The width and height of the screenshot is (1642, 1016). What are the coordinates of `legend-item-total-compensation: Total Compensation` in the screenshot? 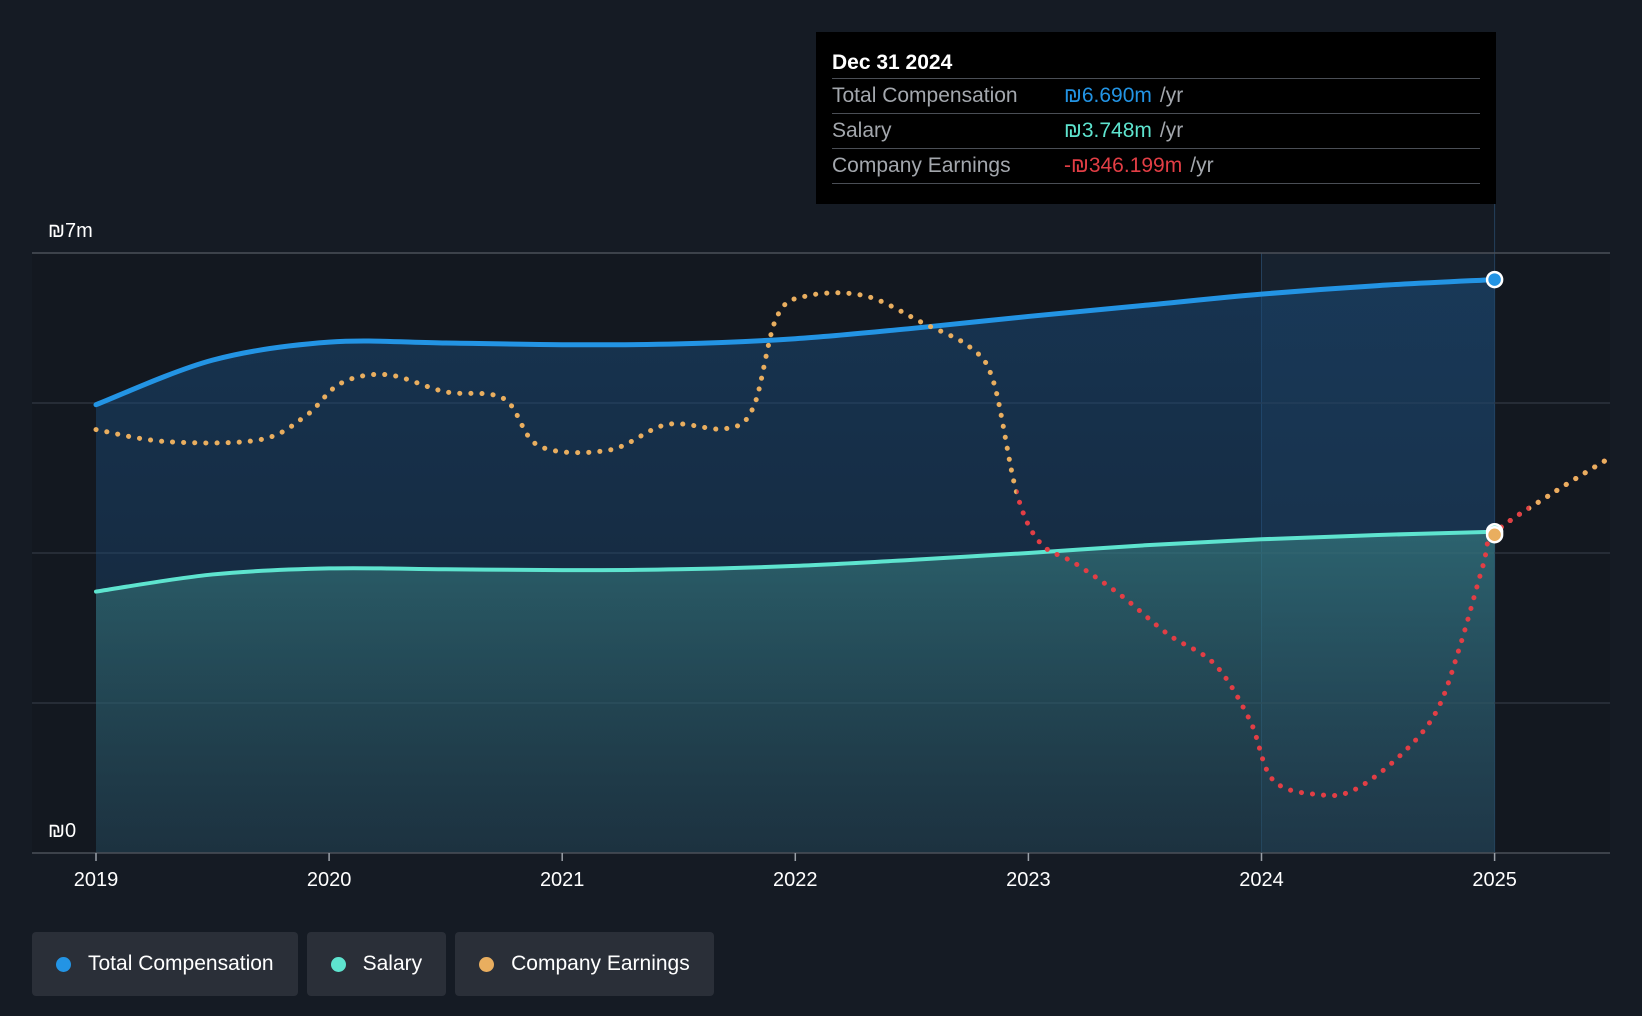 It's located at (165, 964).